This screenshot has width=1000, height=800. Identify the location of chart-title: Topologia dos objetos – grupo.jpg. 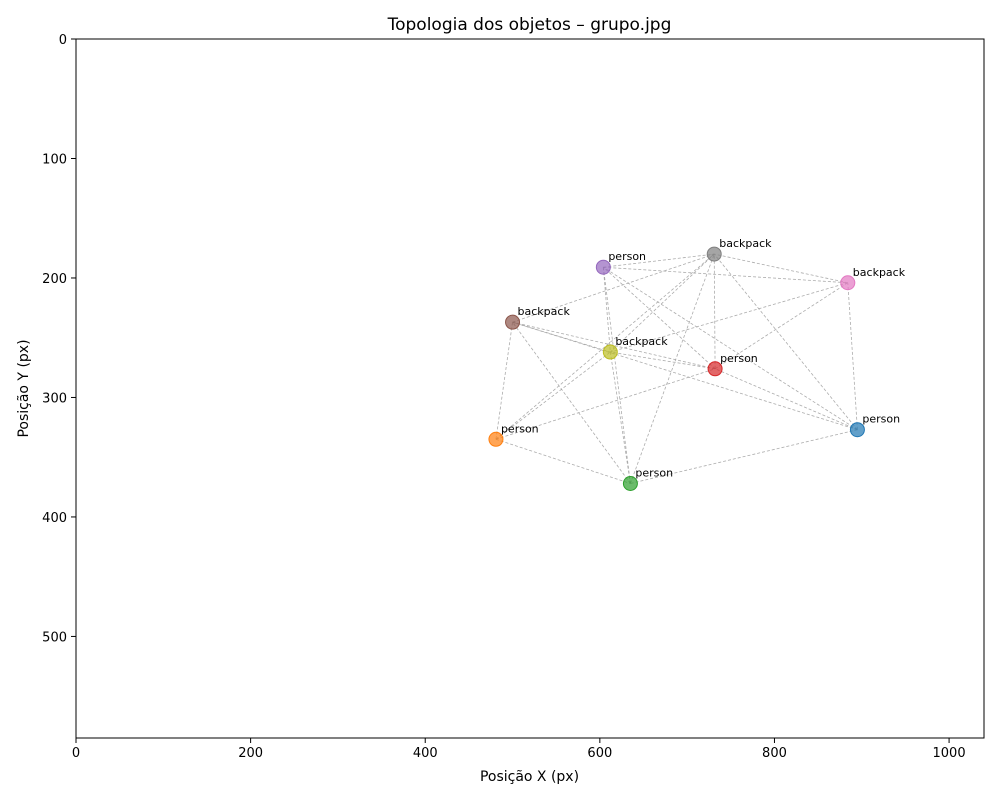
(529, 25).